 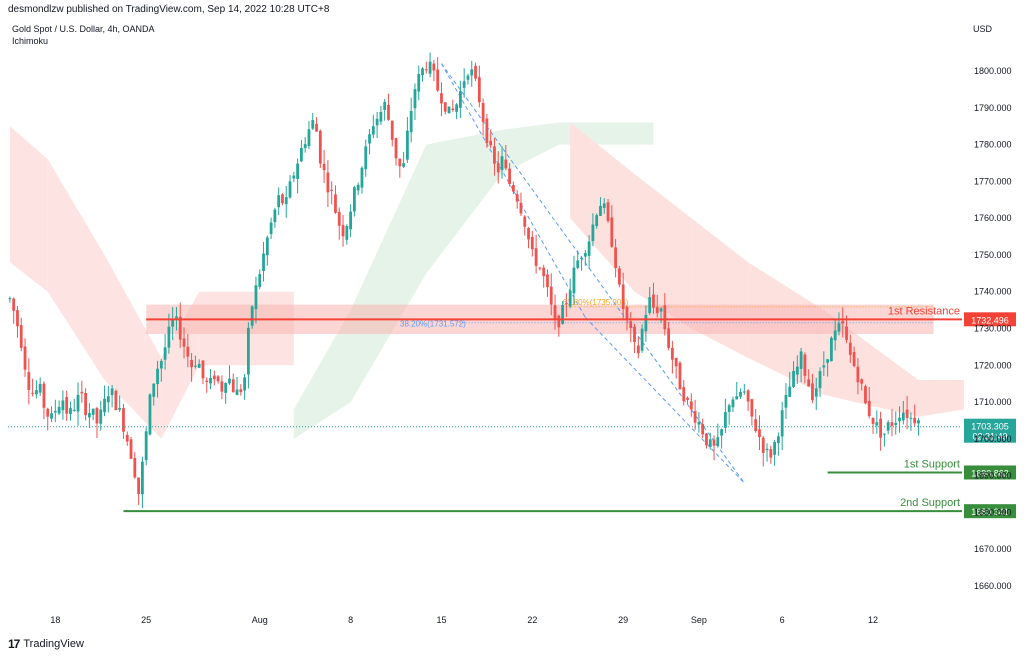 What do you see at coordinates (993, 108) in the screenshot?
I see `y-tick-label: 1790.000` at bounding box center [993, 108].